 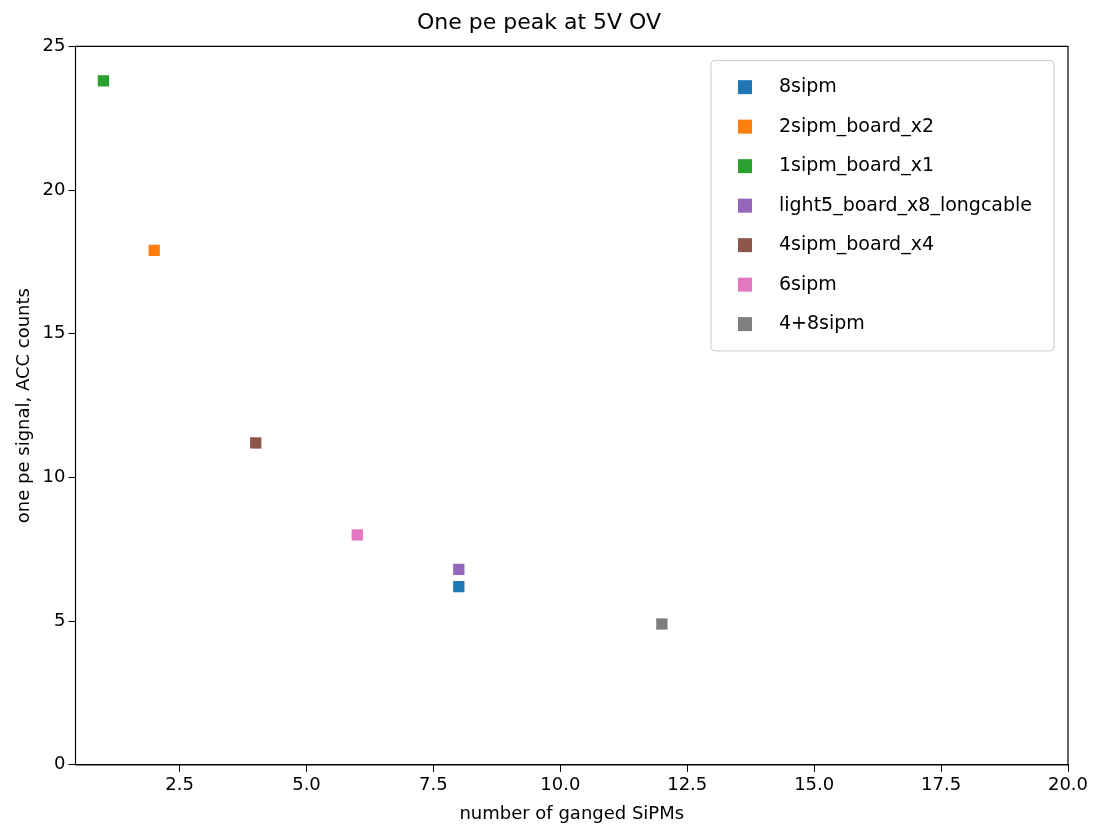 I want to click on x-tick-label: 15.0, so click(x=814, y=784).